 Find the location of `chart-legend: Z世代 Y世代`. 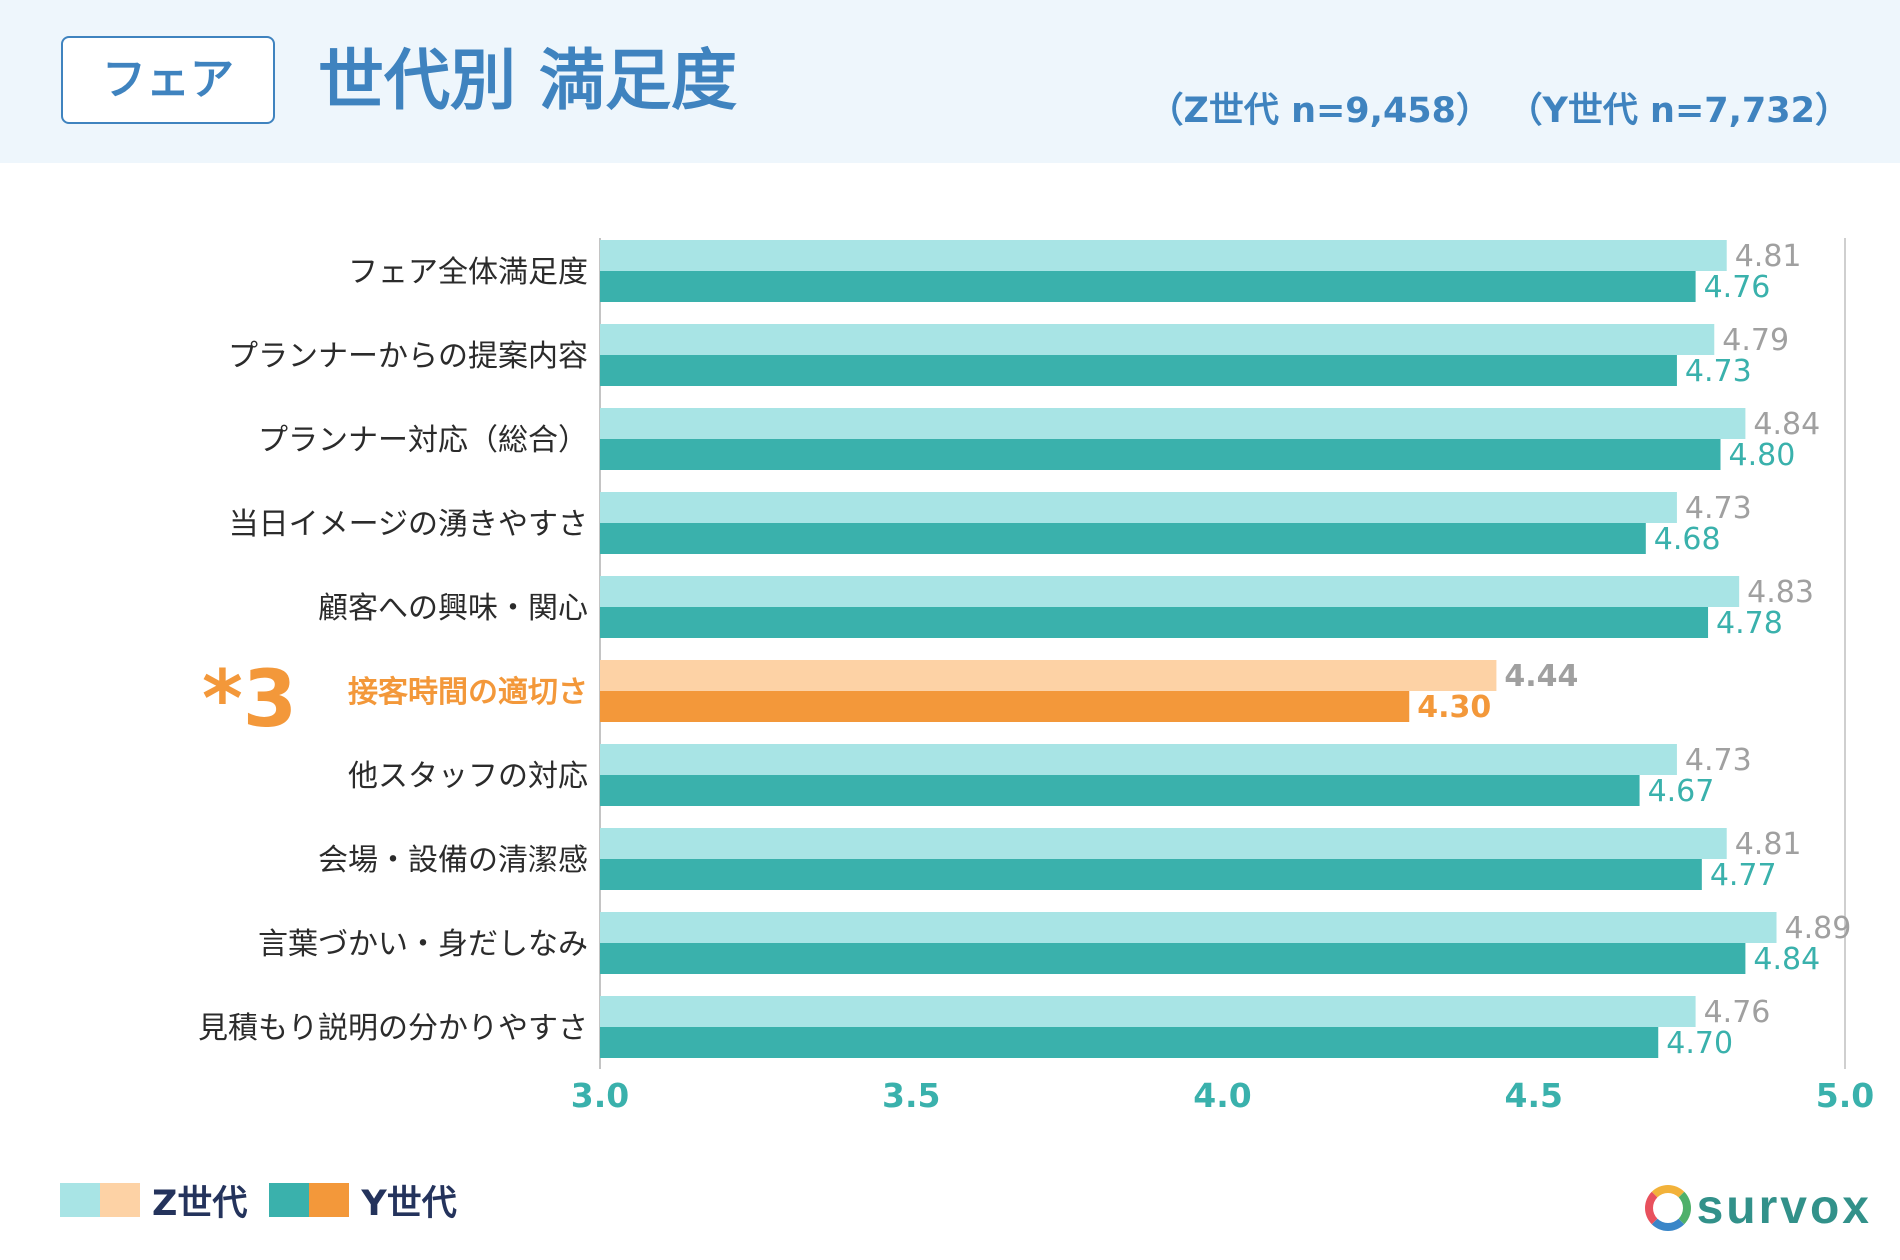

chart-legend: Z世代 Y世代 is located at coordinates (269, 1202).